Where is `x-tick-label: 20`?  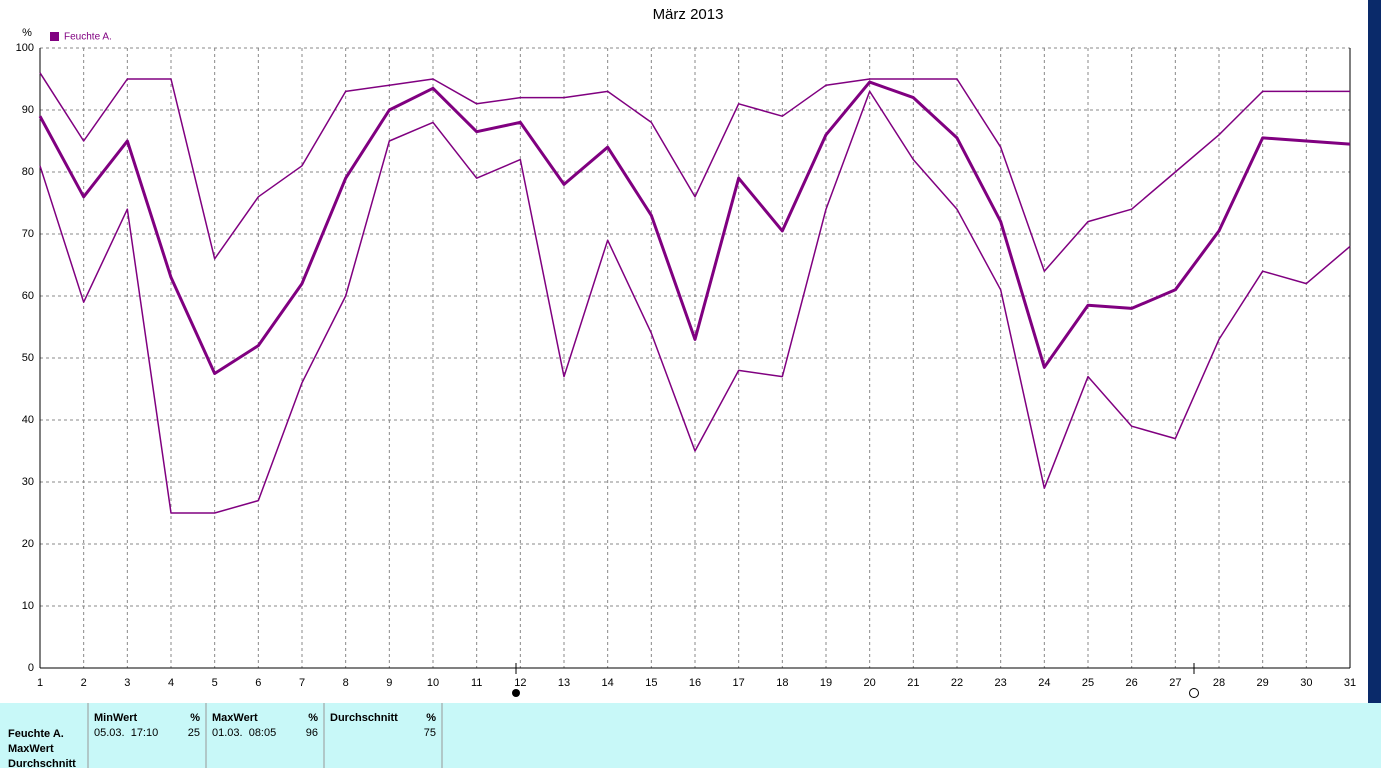 x-tick-label: 20 is located at coordinates (870, 683).